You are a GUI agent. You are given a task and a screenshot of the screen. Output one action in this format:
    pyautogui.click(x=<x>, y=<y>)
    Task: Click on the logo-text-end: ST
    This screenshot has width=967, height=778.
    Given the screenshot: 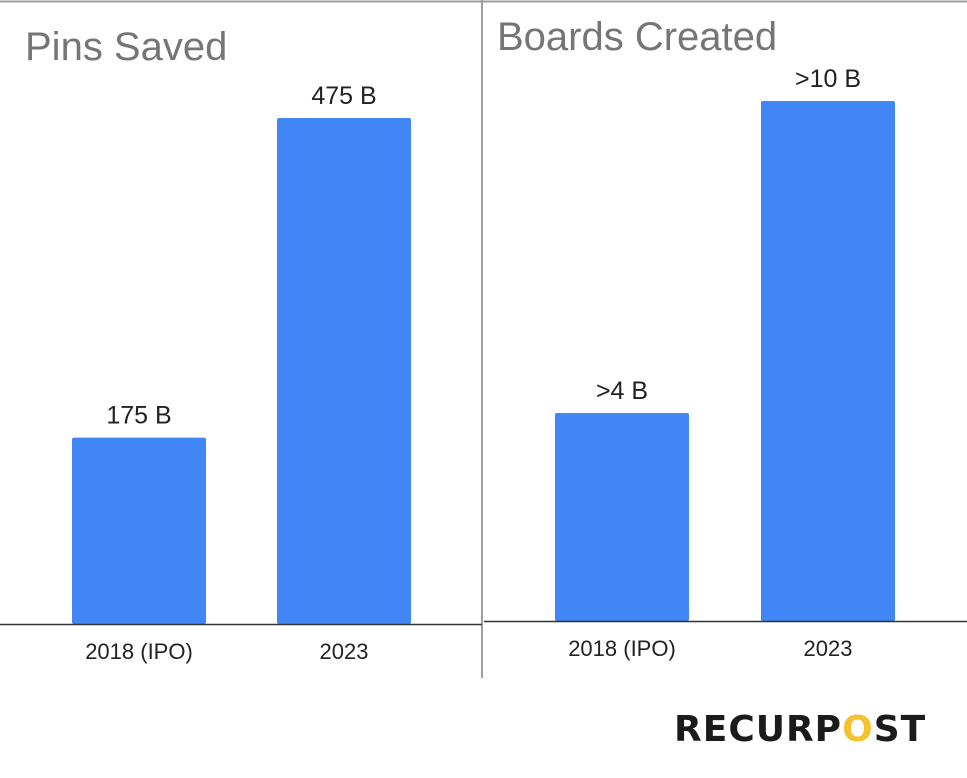 What is the action you would take?
    pyautogui.click(x=900, y=729)
    